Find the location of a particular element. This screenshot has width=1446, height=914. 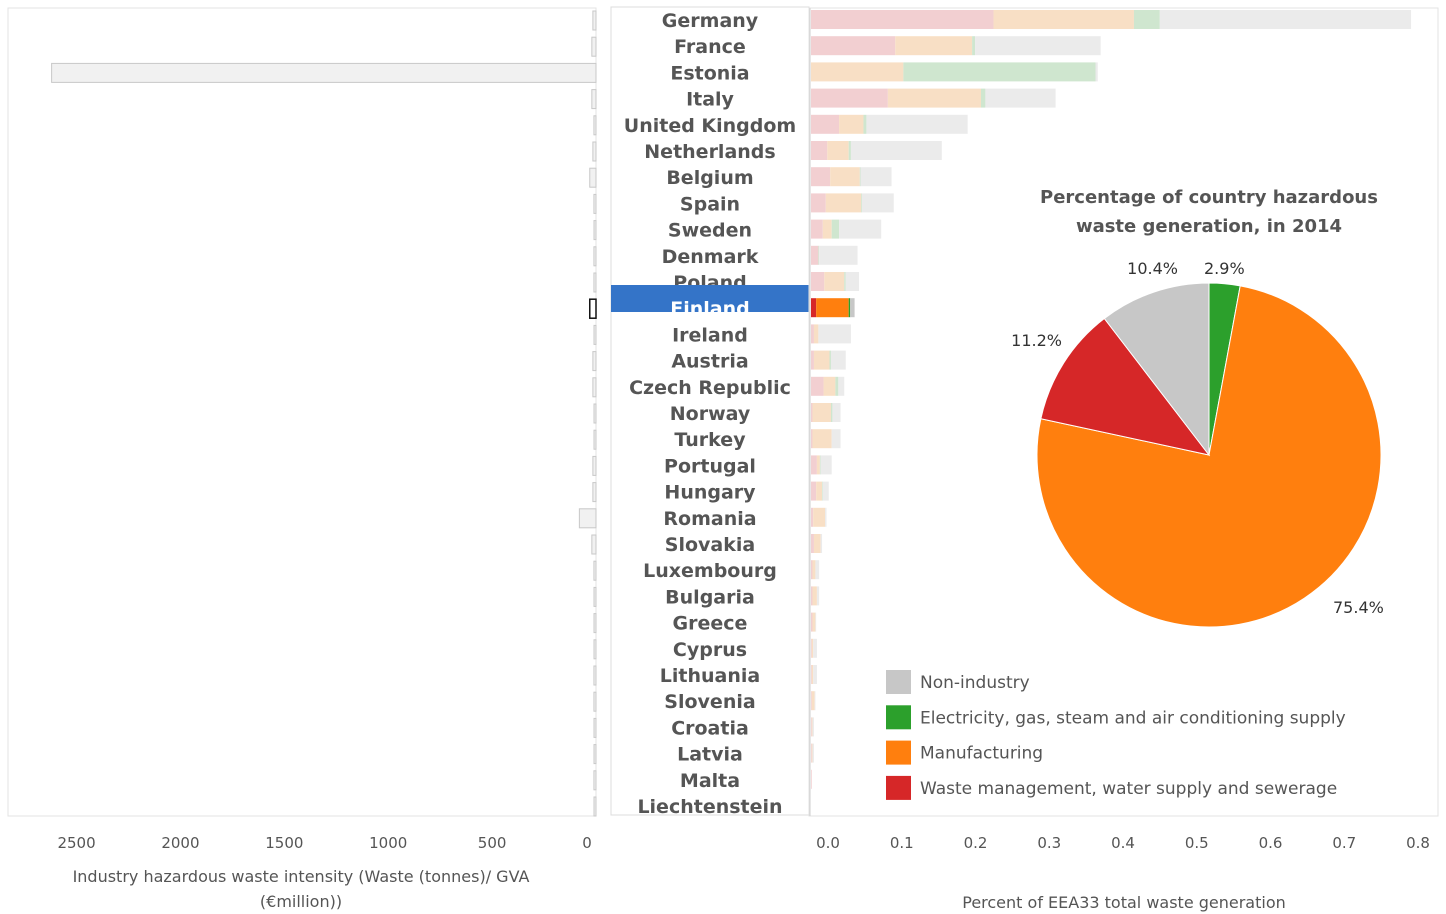

country-label: Turkey is located at coordinates (710, 440).